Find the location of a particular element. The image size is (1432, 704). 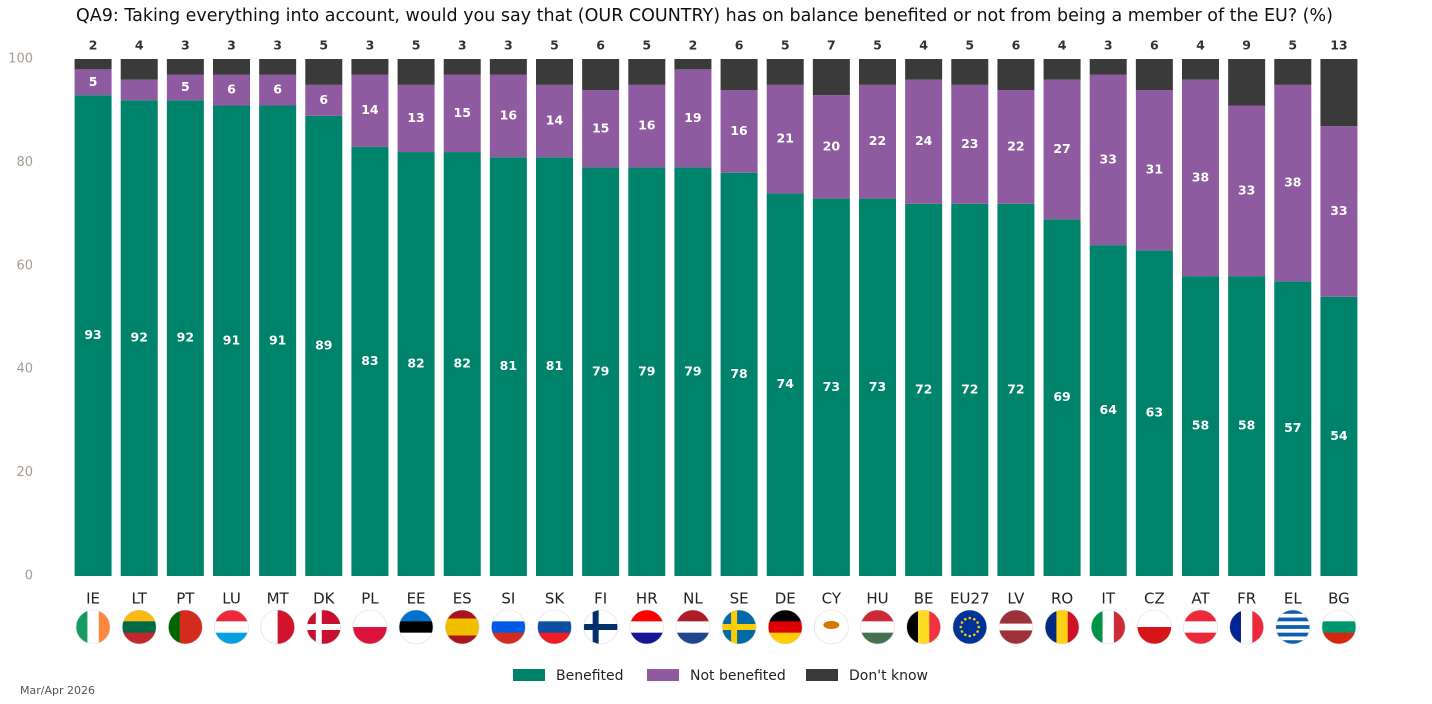

value-label: 92 is located at coordinates (185, 337).